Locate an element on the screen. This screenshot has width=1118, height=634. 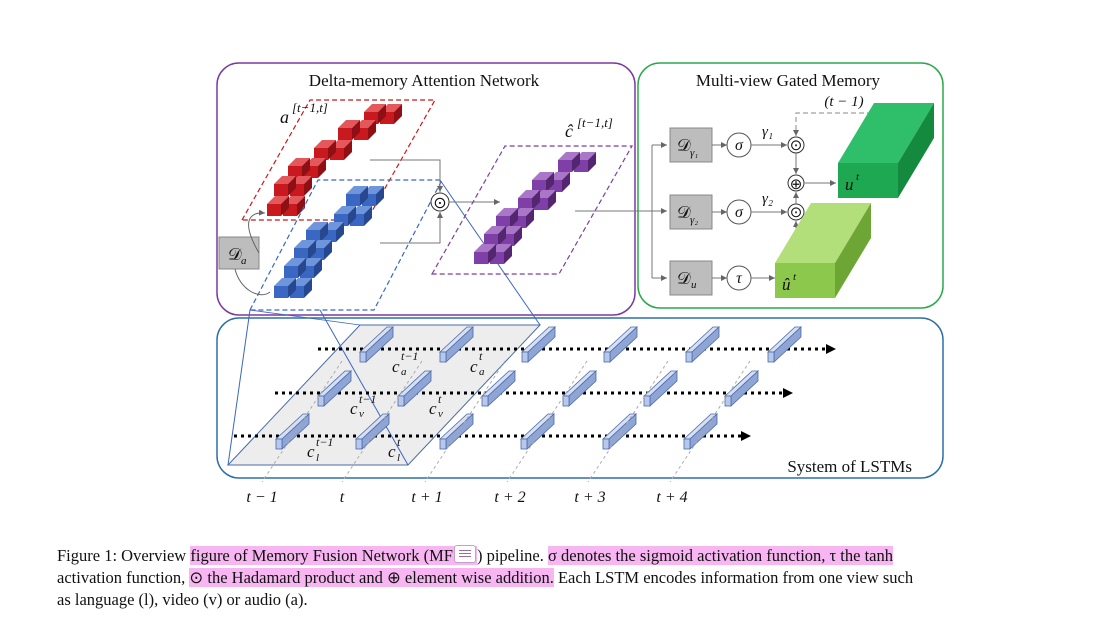
c-l-prev-sub: l is located at coordinates (317, 458).